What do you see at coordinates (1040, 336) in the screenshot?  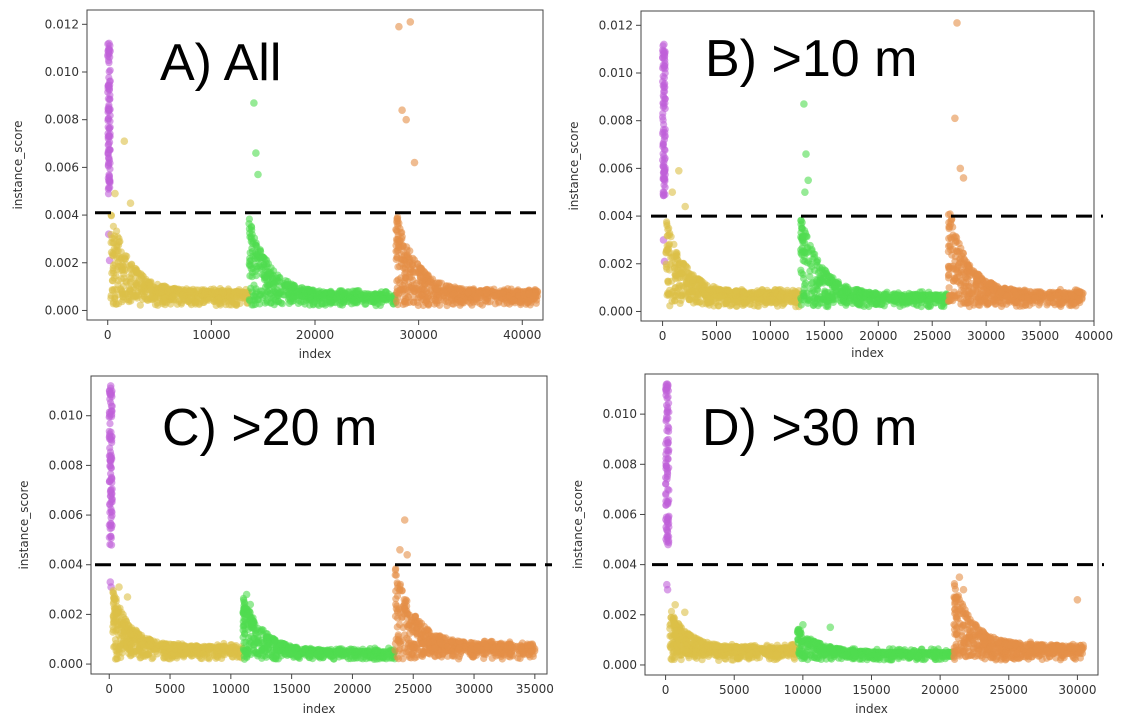 I see `x-tick-label: 35000` at bounding box center [1040, 336].